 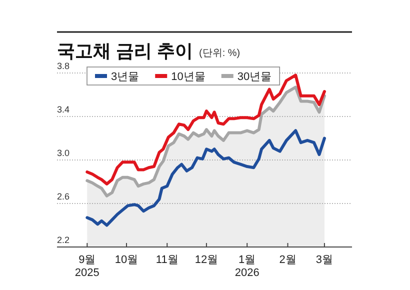 I want to click on x-tick-label: 11월, so click(x=167, y=260).